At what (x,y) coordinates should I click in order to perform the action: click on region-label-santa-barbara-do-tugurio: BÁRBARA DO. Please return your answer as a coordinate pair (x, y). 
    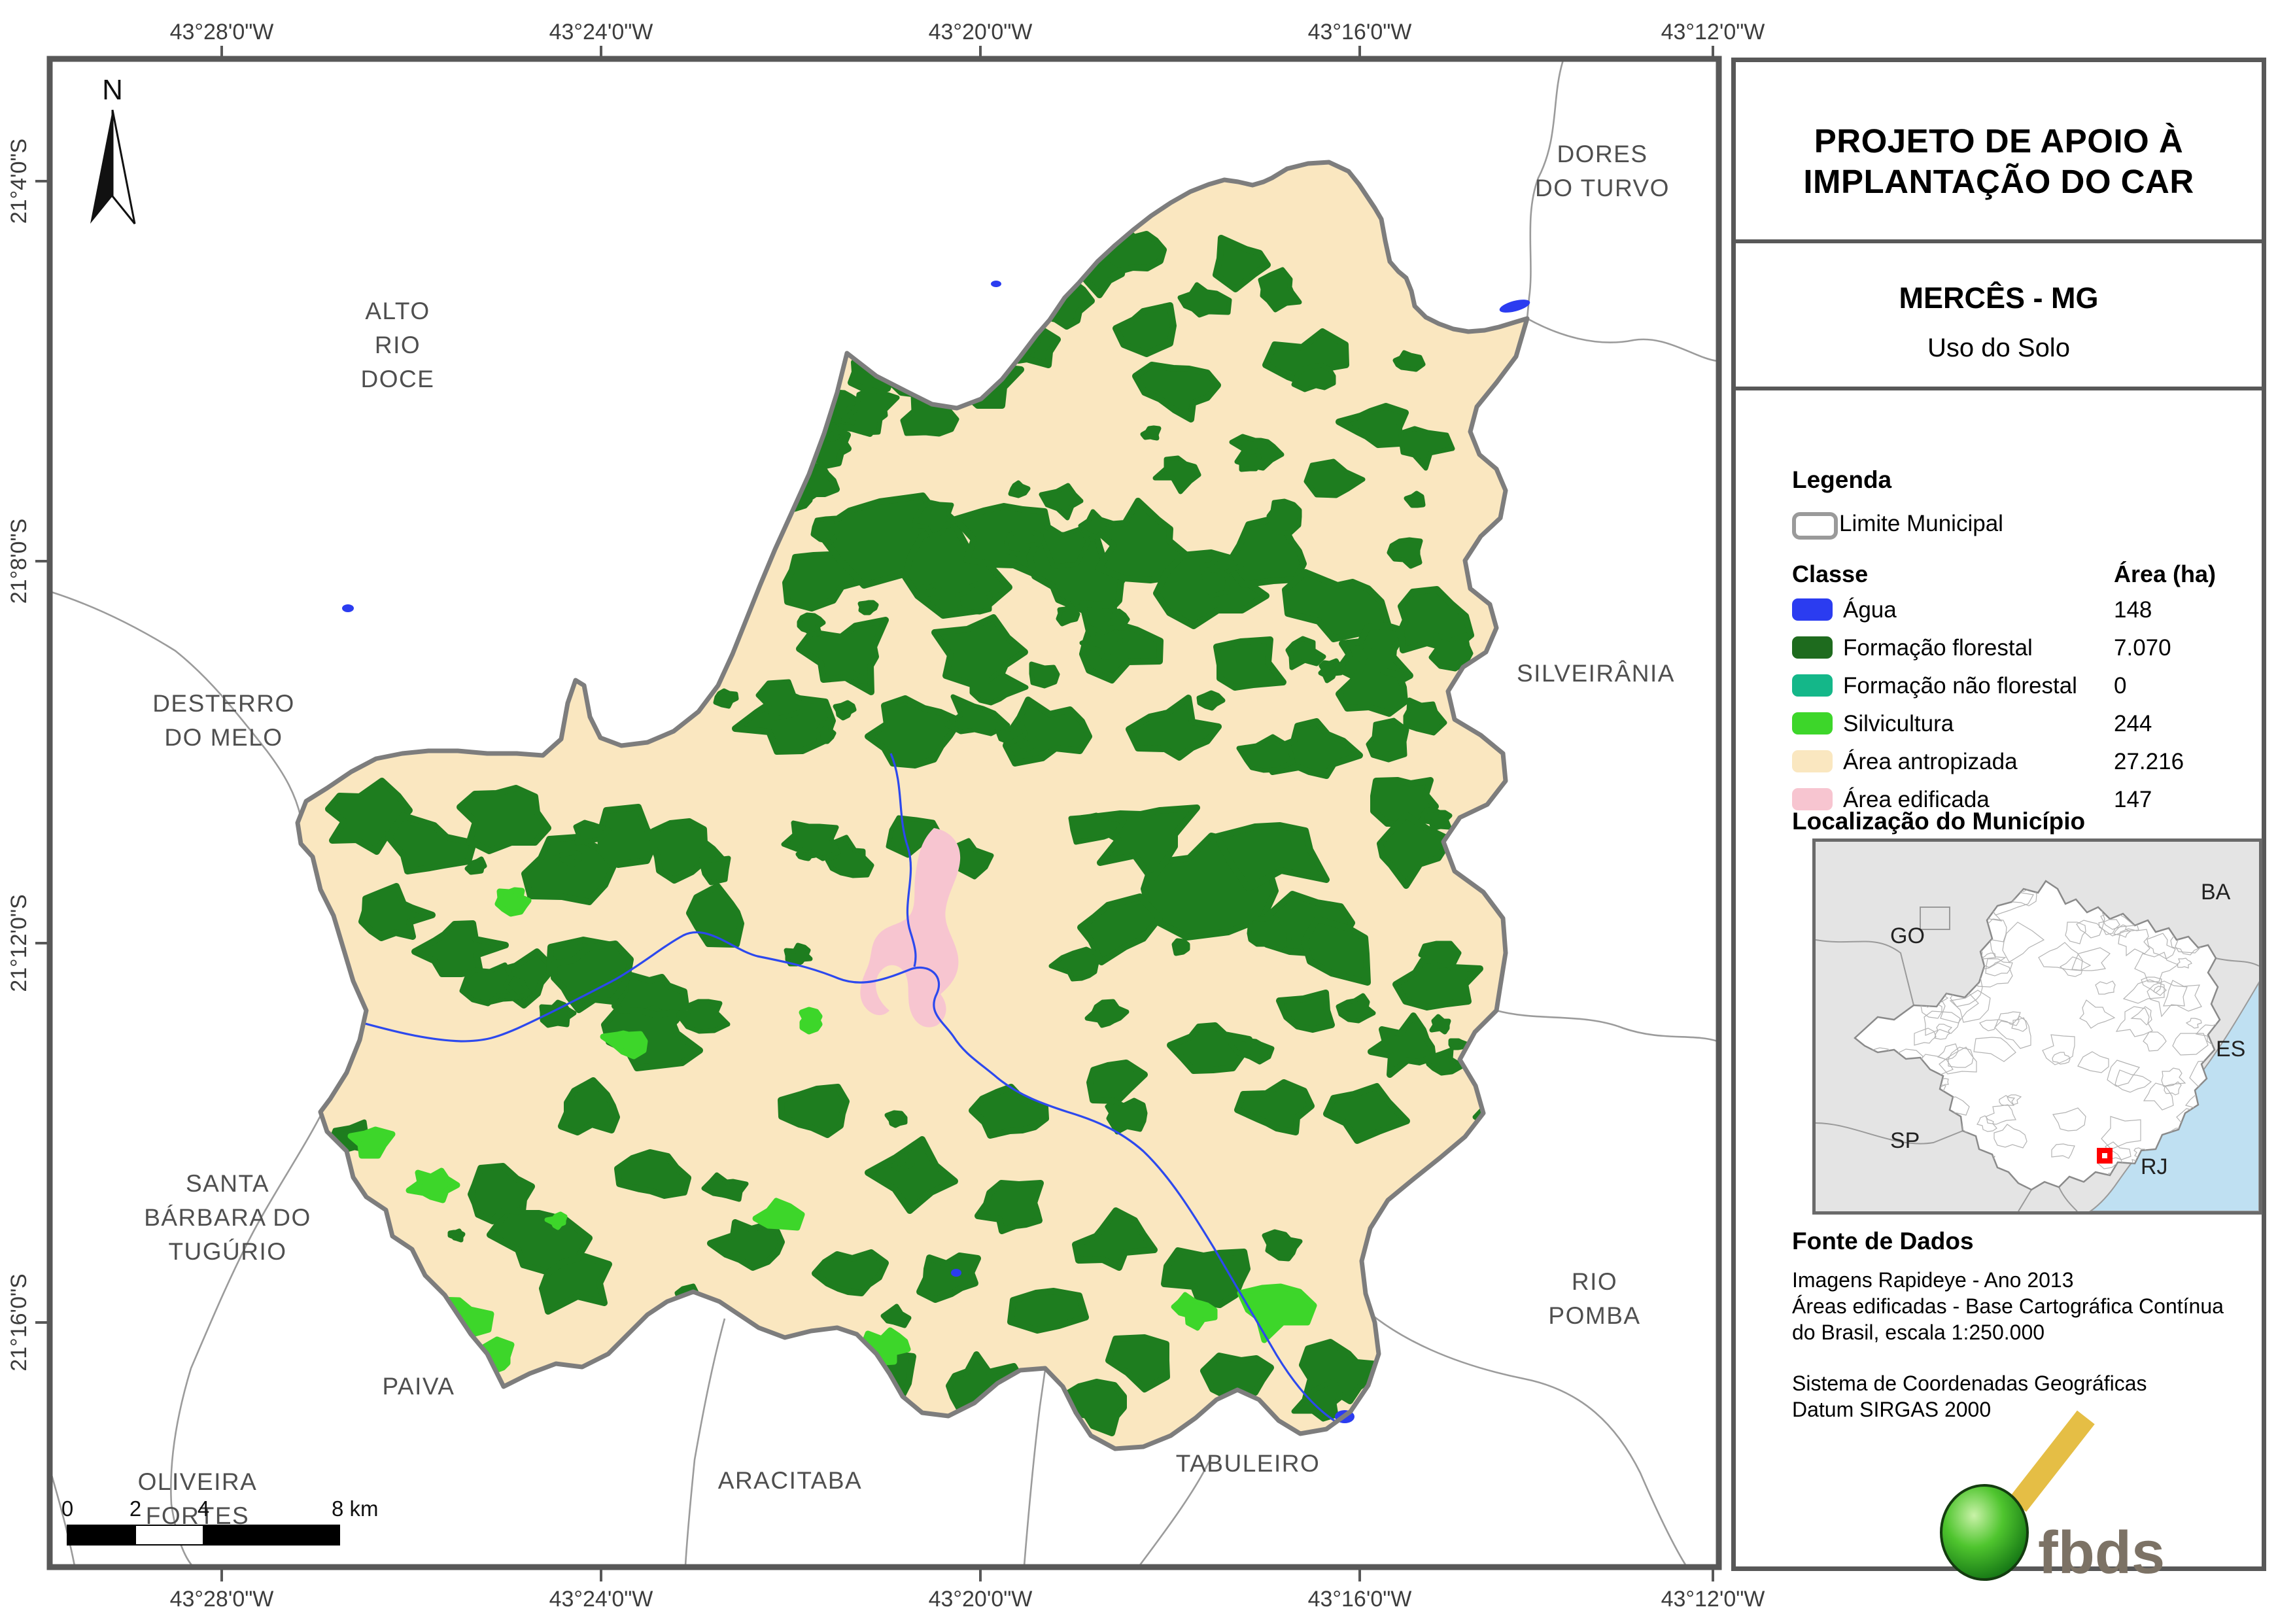
    Looking at the image, I should click on (227, 1217).